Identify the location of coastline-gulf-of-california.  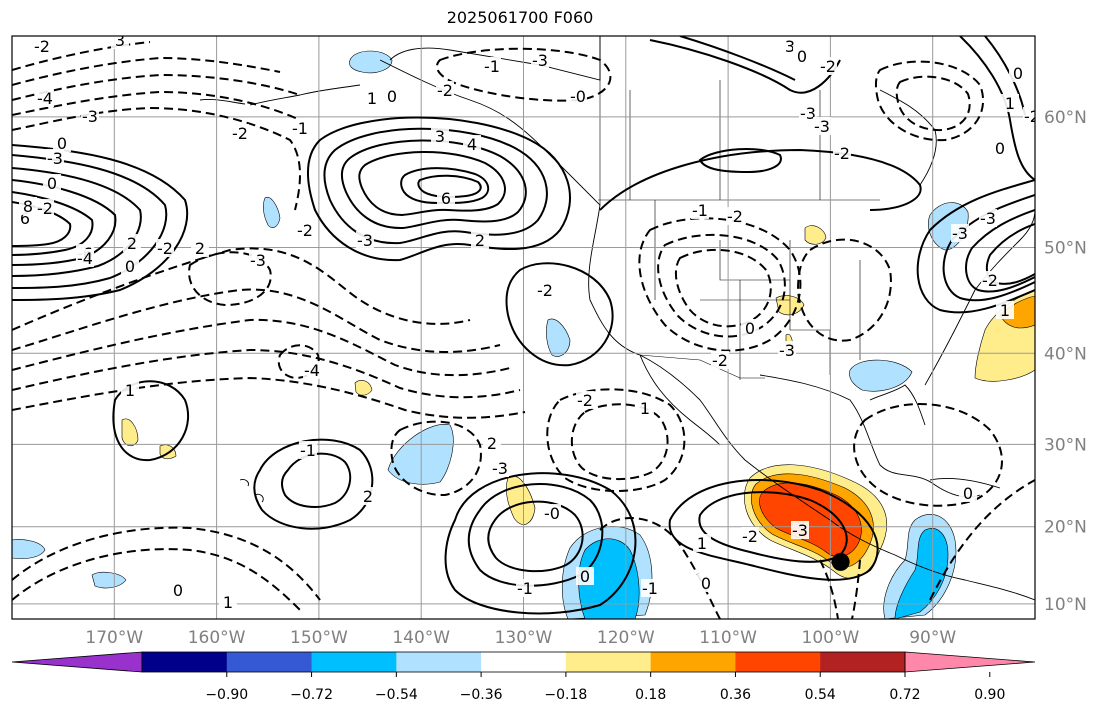
(680, 400).